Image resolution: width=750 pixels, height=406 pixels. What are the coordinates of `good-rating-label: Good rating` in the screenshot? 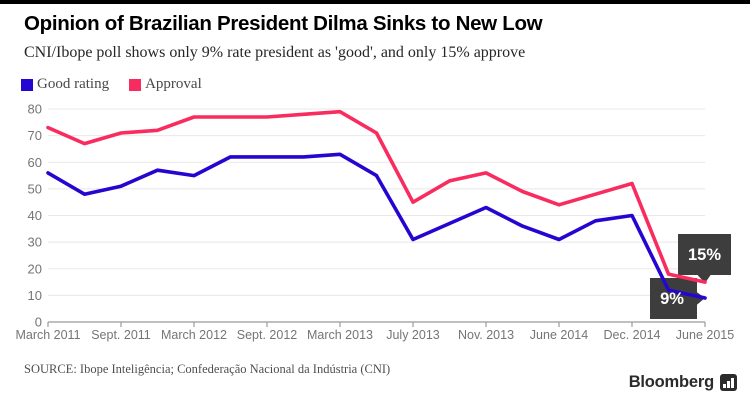 It's located at (73, 84).